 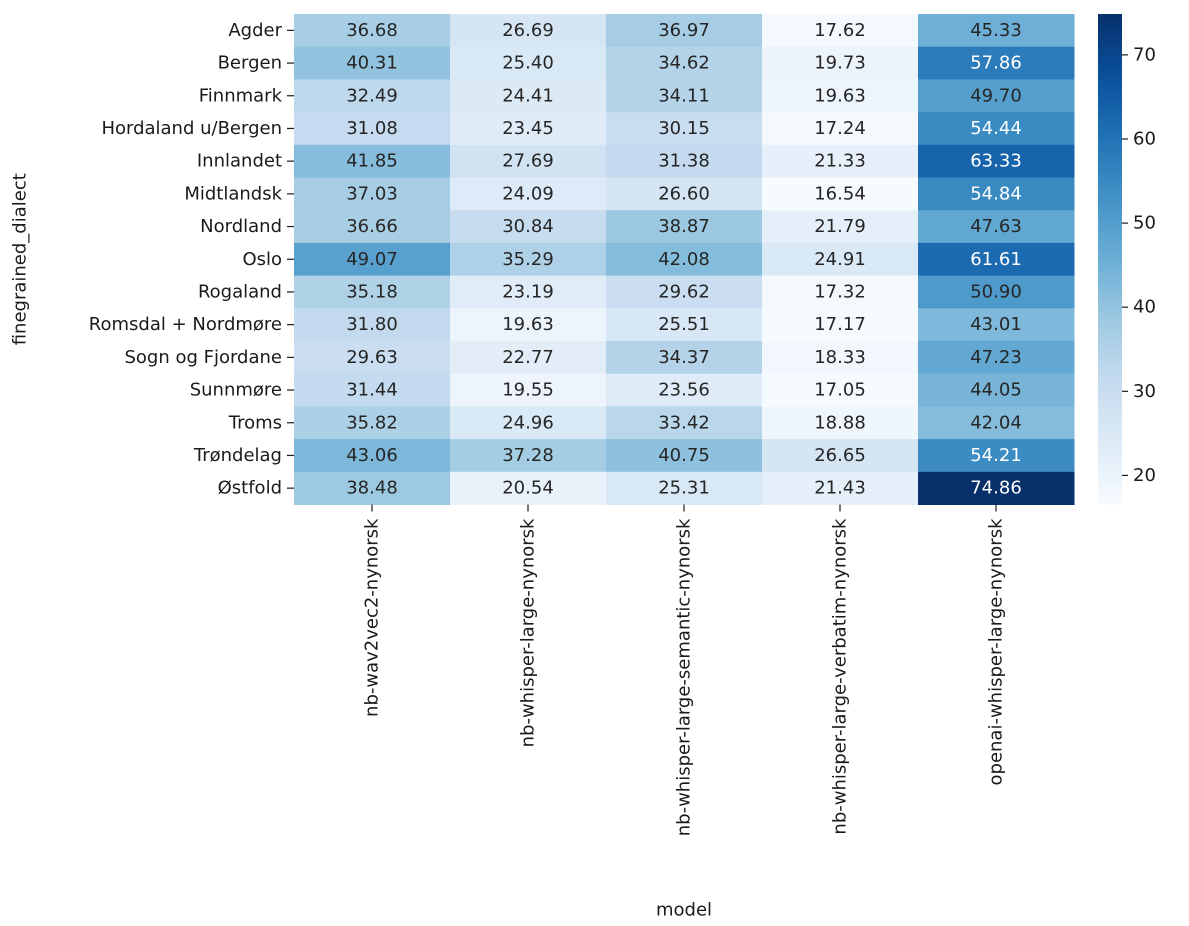 I want to click on cell-value-label: 40.75, so click(x=684, y=455).